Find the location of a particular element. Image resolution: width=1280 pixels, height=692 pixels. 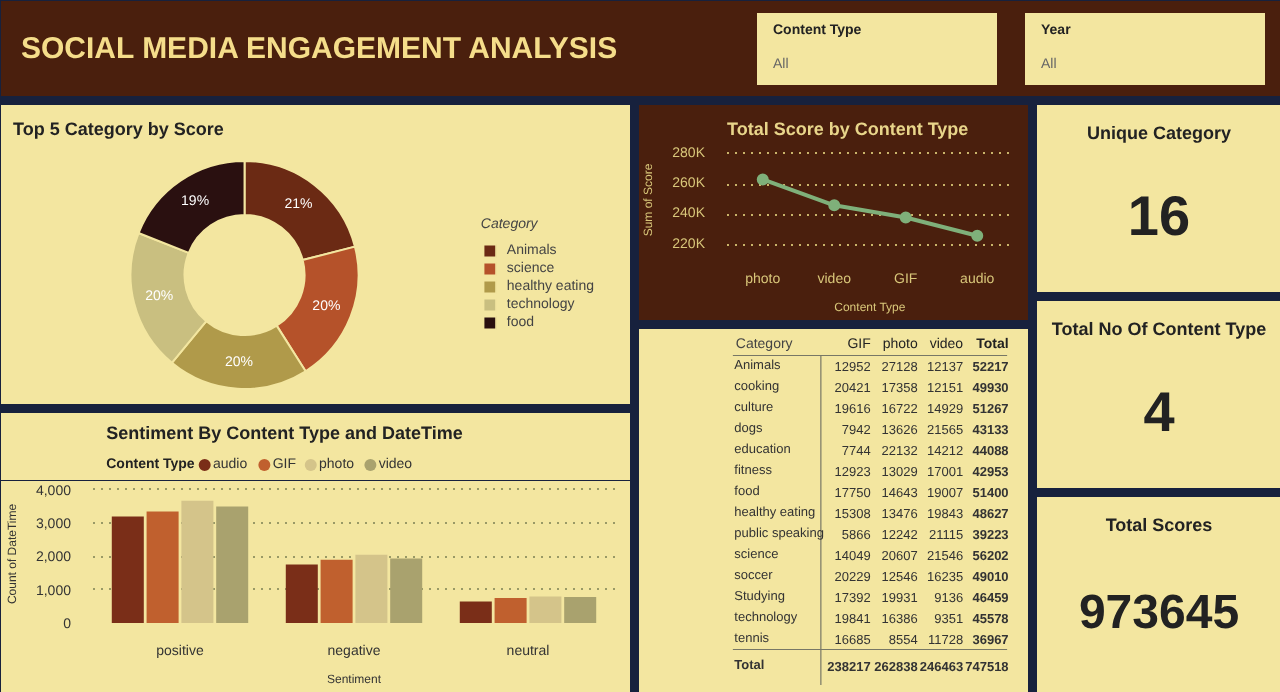

data-label: 4 is located at coordinates (1159, 412).